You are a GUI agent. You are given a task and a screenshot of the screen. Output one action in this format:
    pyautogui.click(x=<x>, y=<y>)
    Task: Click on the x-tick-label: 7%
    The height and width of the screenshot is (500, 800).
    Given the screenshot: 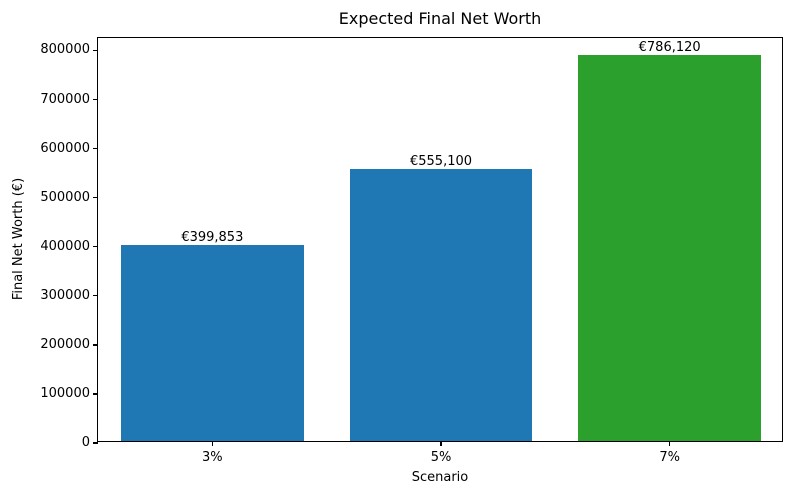 What is the action you would take?
    pyautogui.click(x=669, y=457)
    